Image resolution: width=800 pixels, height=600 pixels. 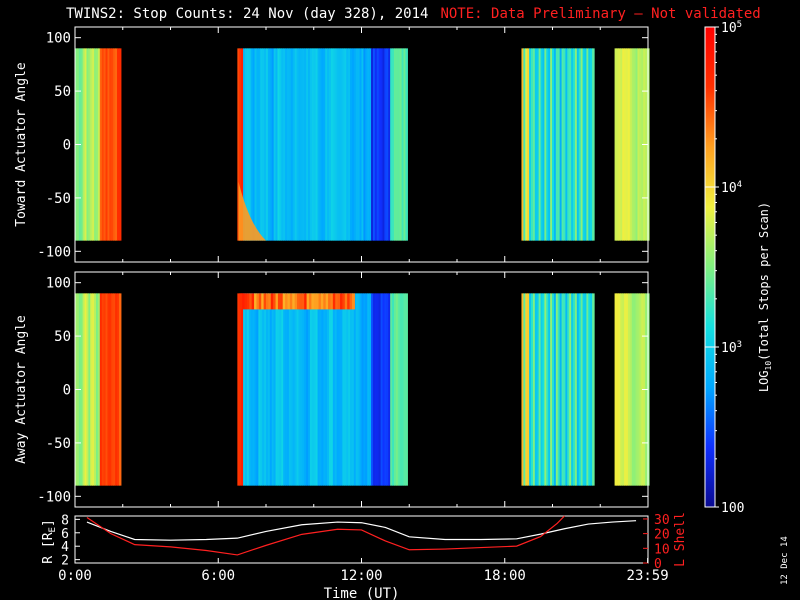 What do you see at coordinates (325, 535) in the screenshot?
I see `series-line-l-shell` at bounding box center [325, 535].